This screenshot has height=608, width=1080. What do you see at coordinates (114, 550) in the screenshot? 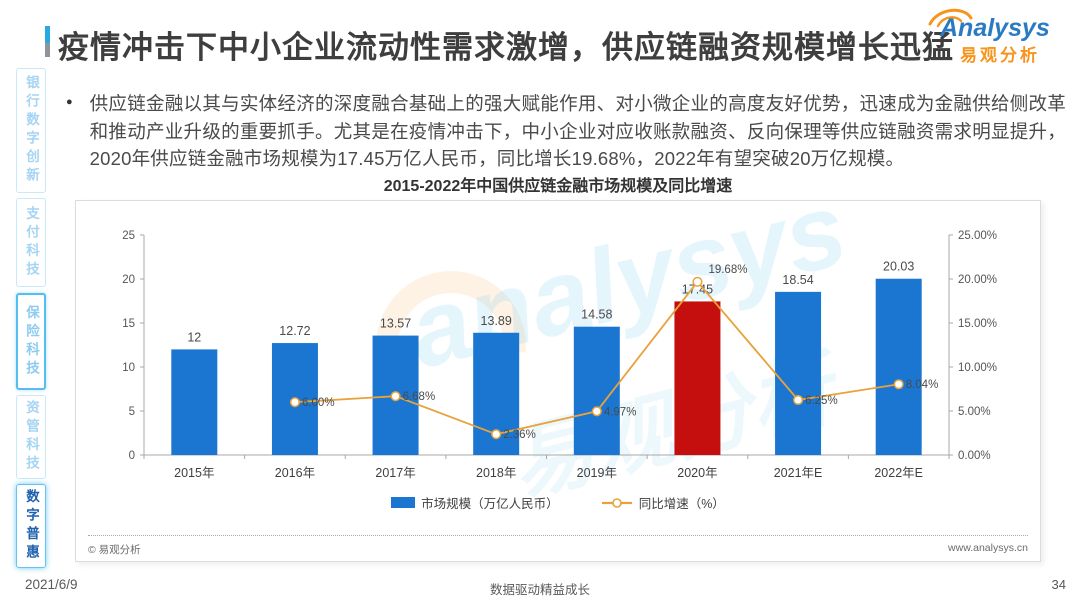
I see `chart-copyright: © 易观分析` at bounding box center [114, 550].